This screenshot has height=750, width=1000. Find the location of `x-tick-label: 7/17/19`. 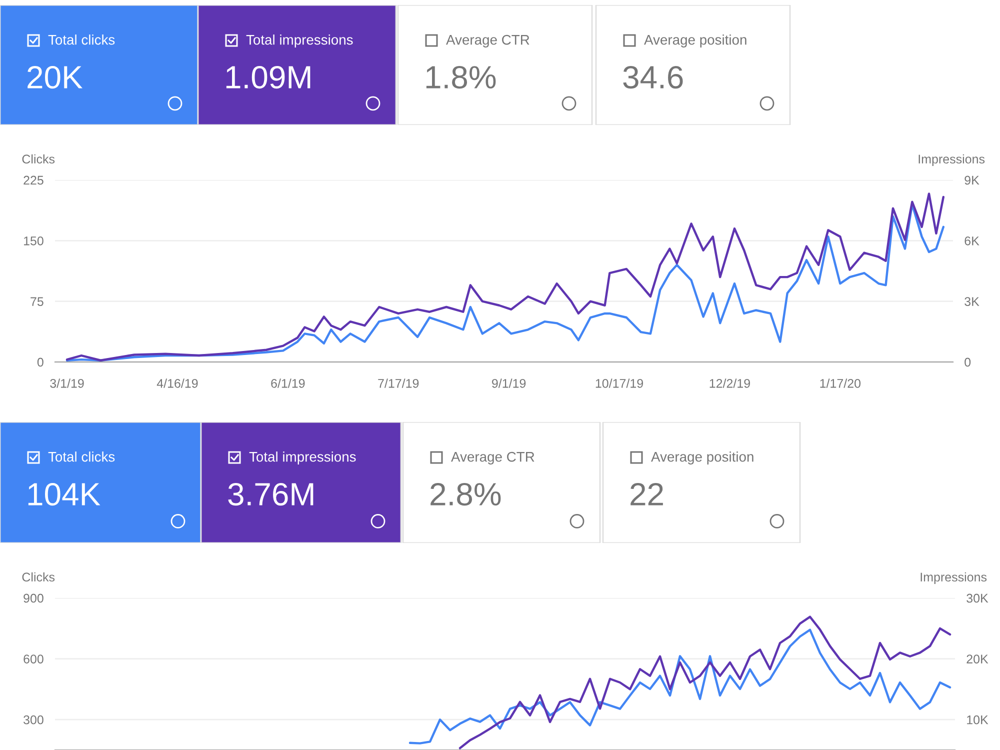

x-tick-label: 7/17/19 is located at coordinates (398, 383).